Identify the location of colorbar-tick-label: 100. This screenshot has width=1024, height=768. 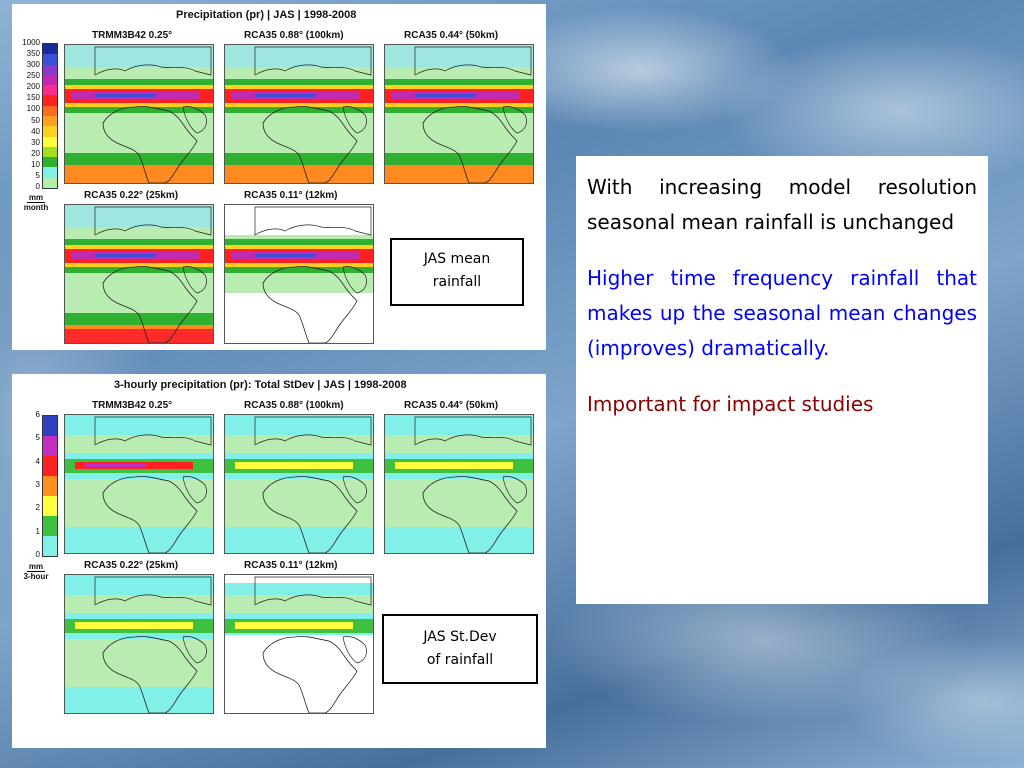
(33, 109).